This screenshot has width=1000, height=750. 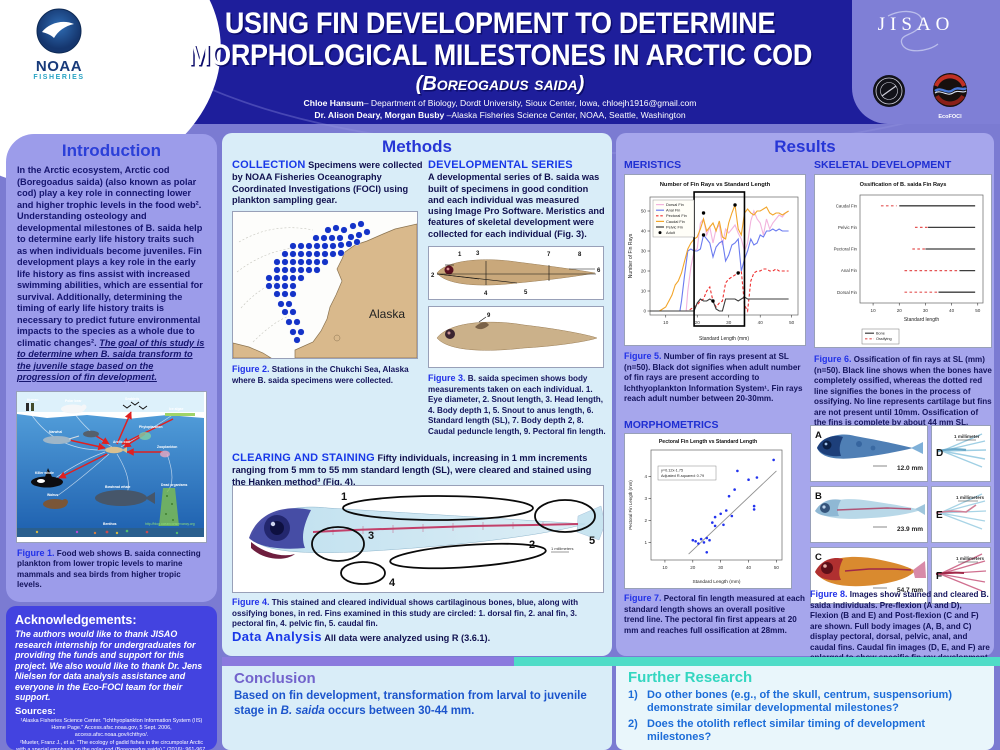 What do you see at coordinates (251, 602) in the screenshot?
I see `figure4-label: Figure 4.` at bounding box center [251, 602].